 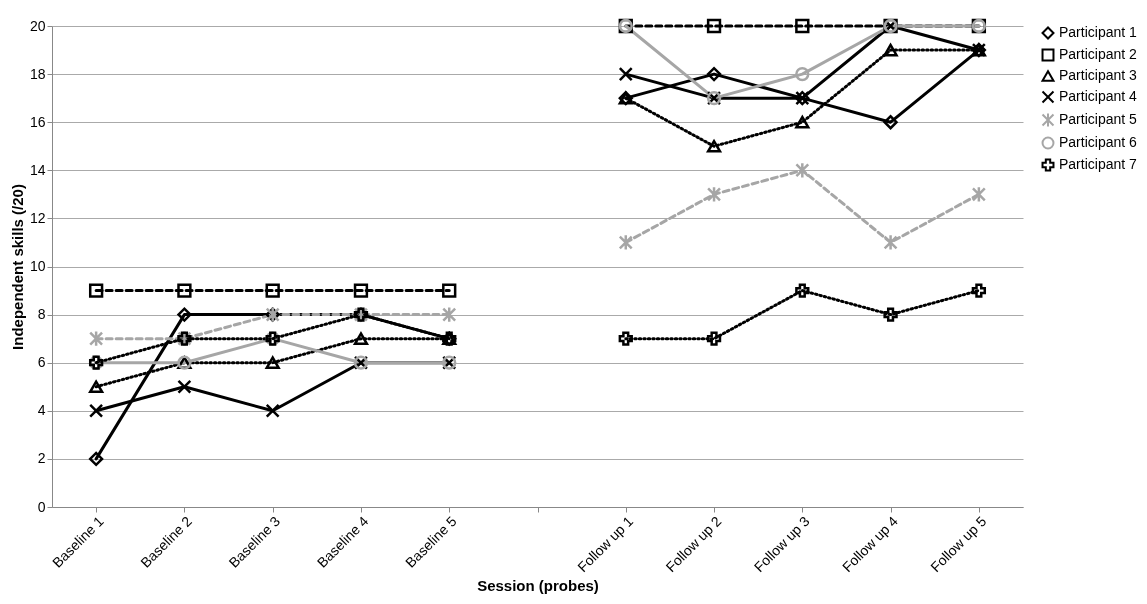 I want to click on legend-label: Participant 5, so click(x=1098, y=119).